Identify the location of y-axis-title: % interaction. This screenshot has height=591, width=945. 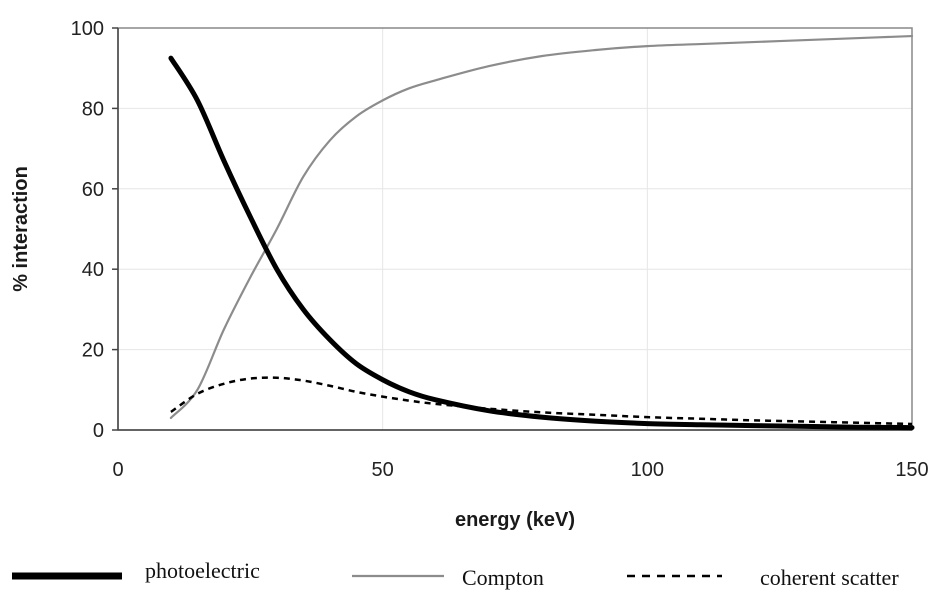
(21, 229).